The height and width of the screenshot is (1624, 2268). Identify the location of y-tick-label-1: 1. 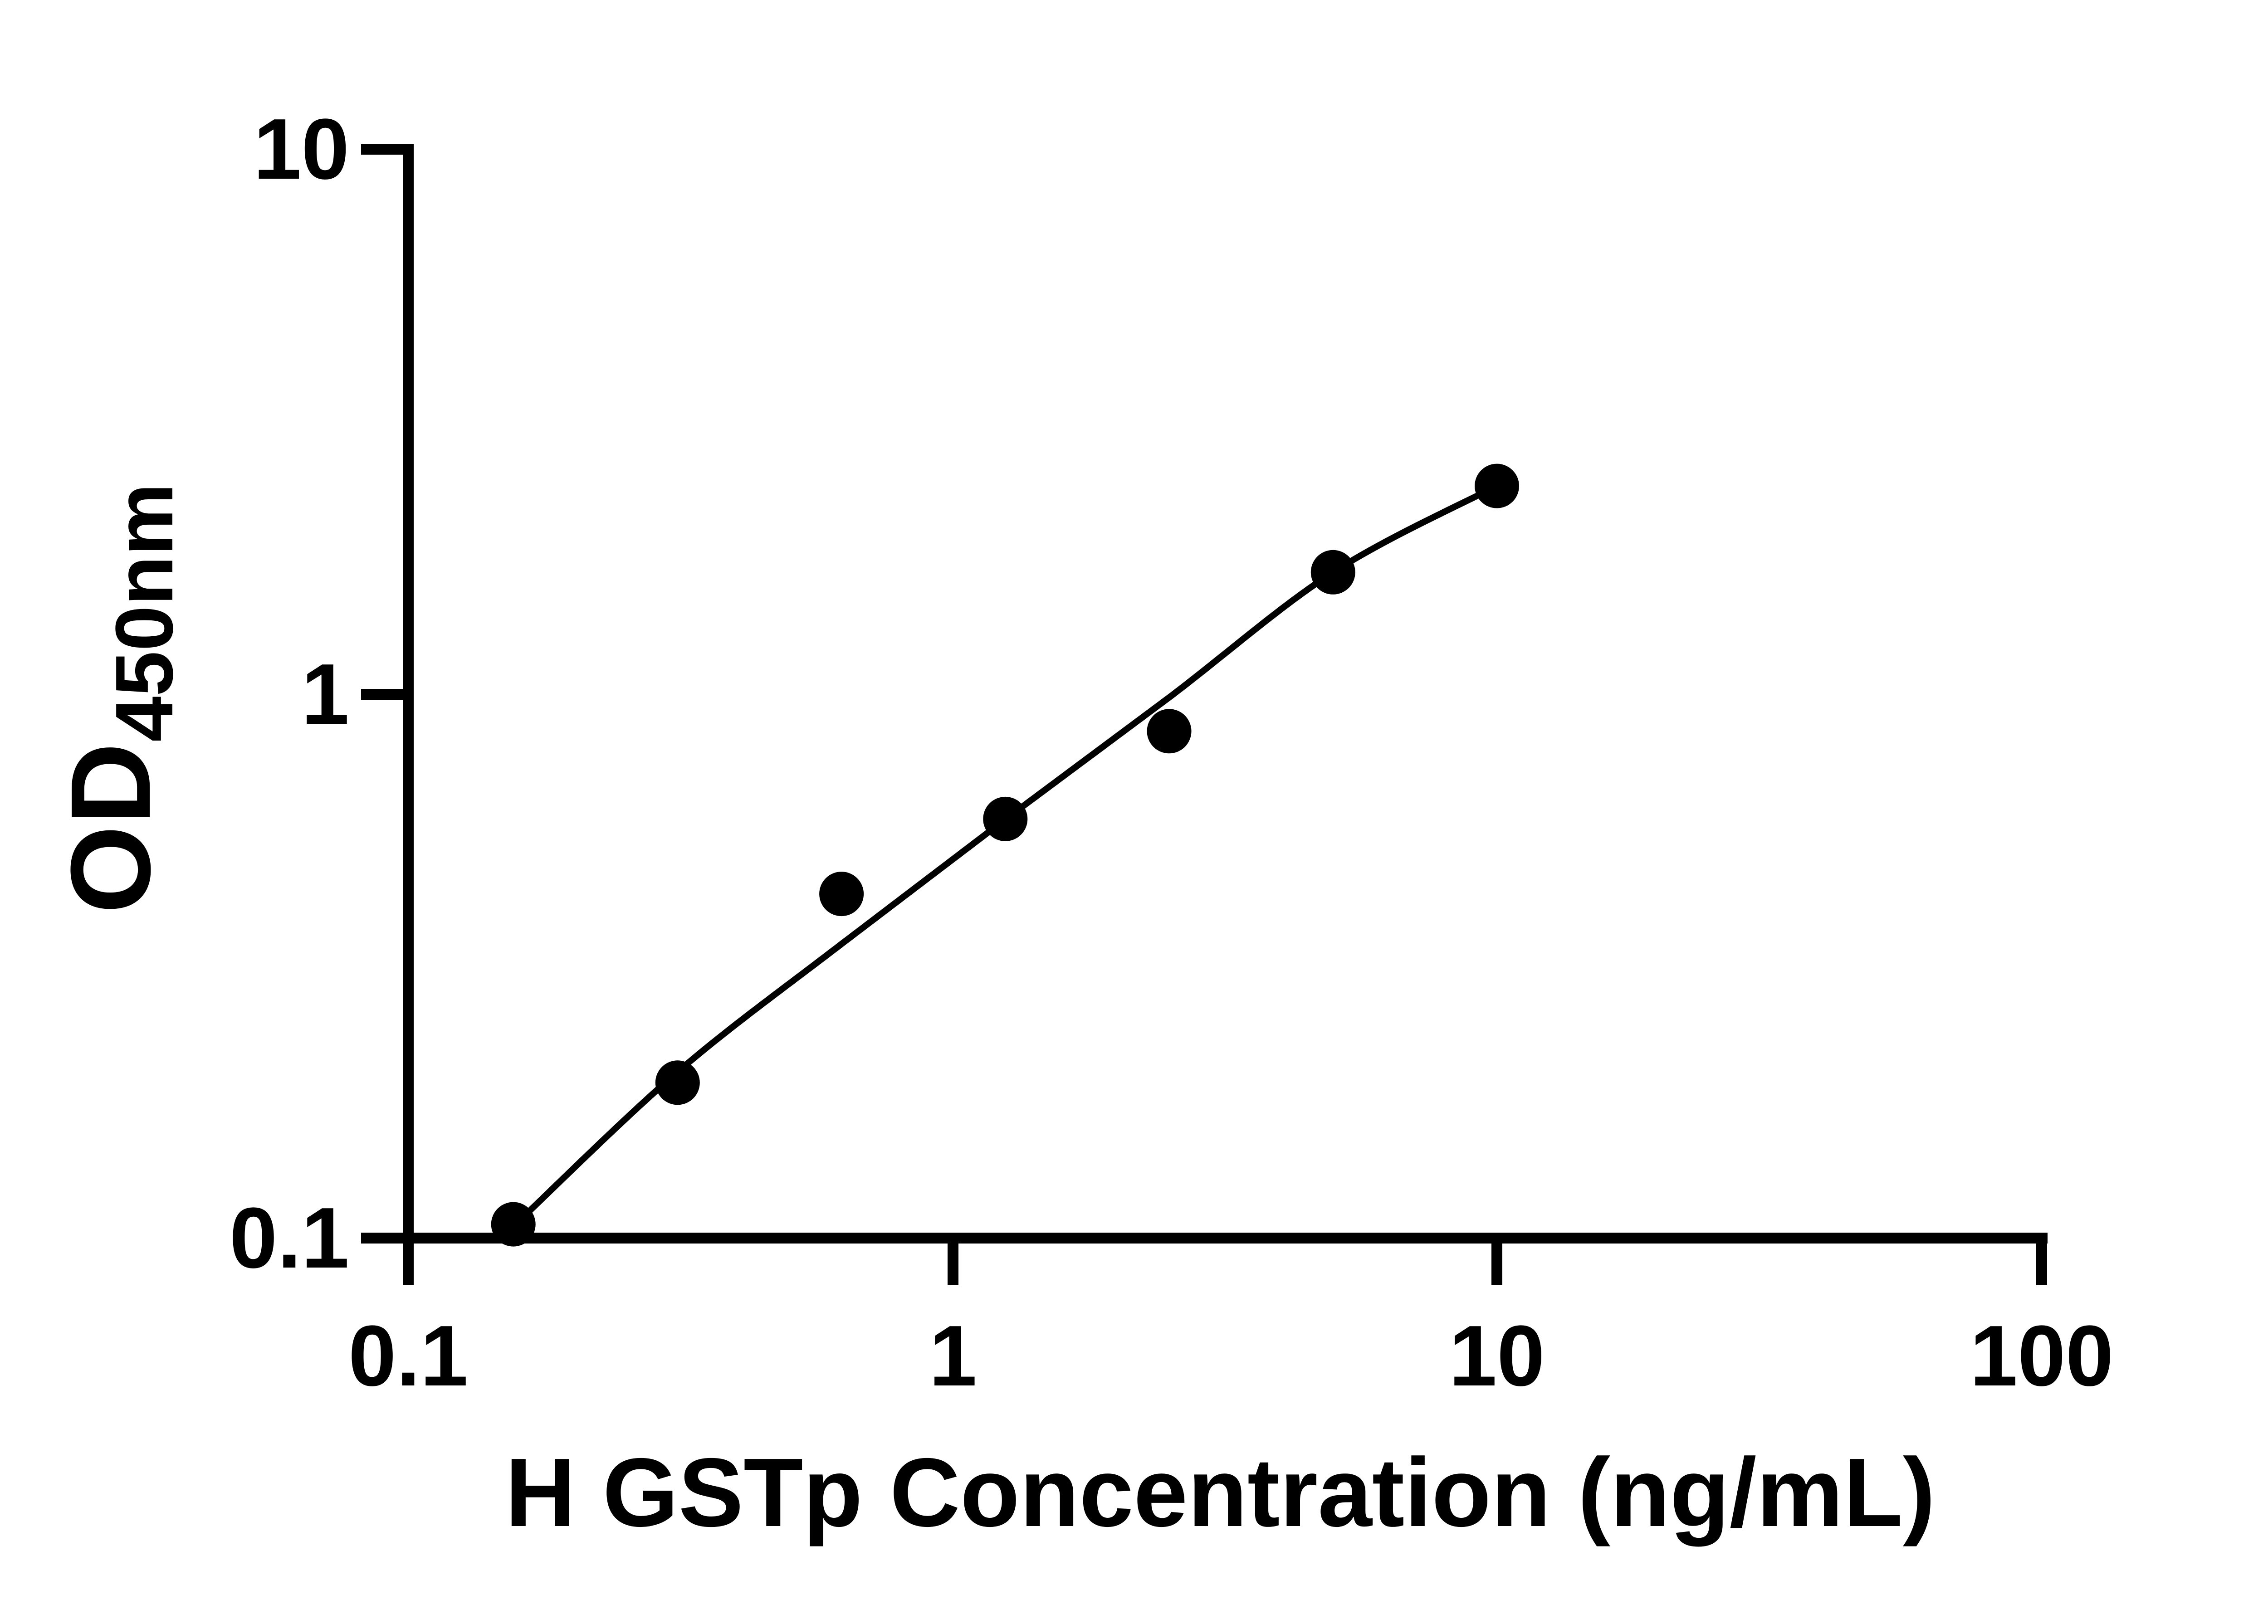
(325, 694).